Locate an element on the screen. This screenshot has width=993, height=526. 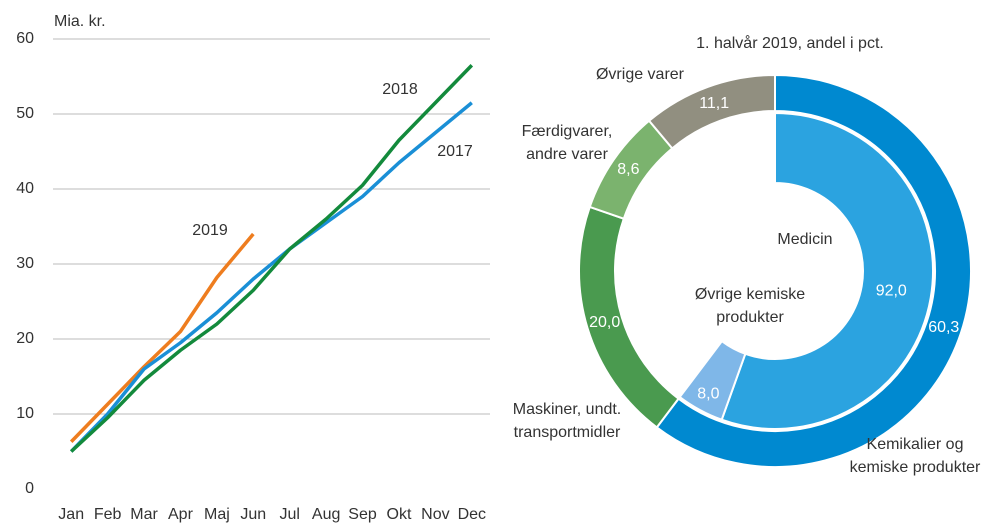
segment-label: Færdigvarer, is located at coordinates (567, 131).